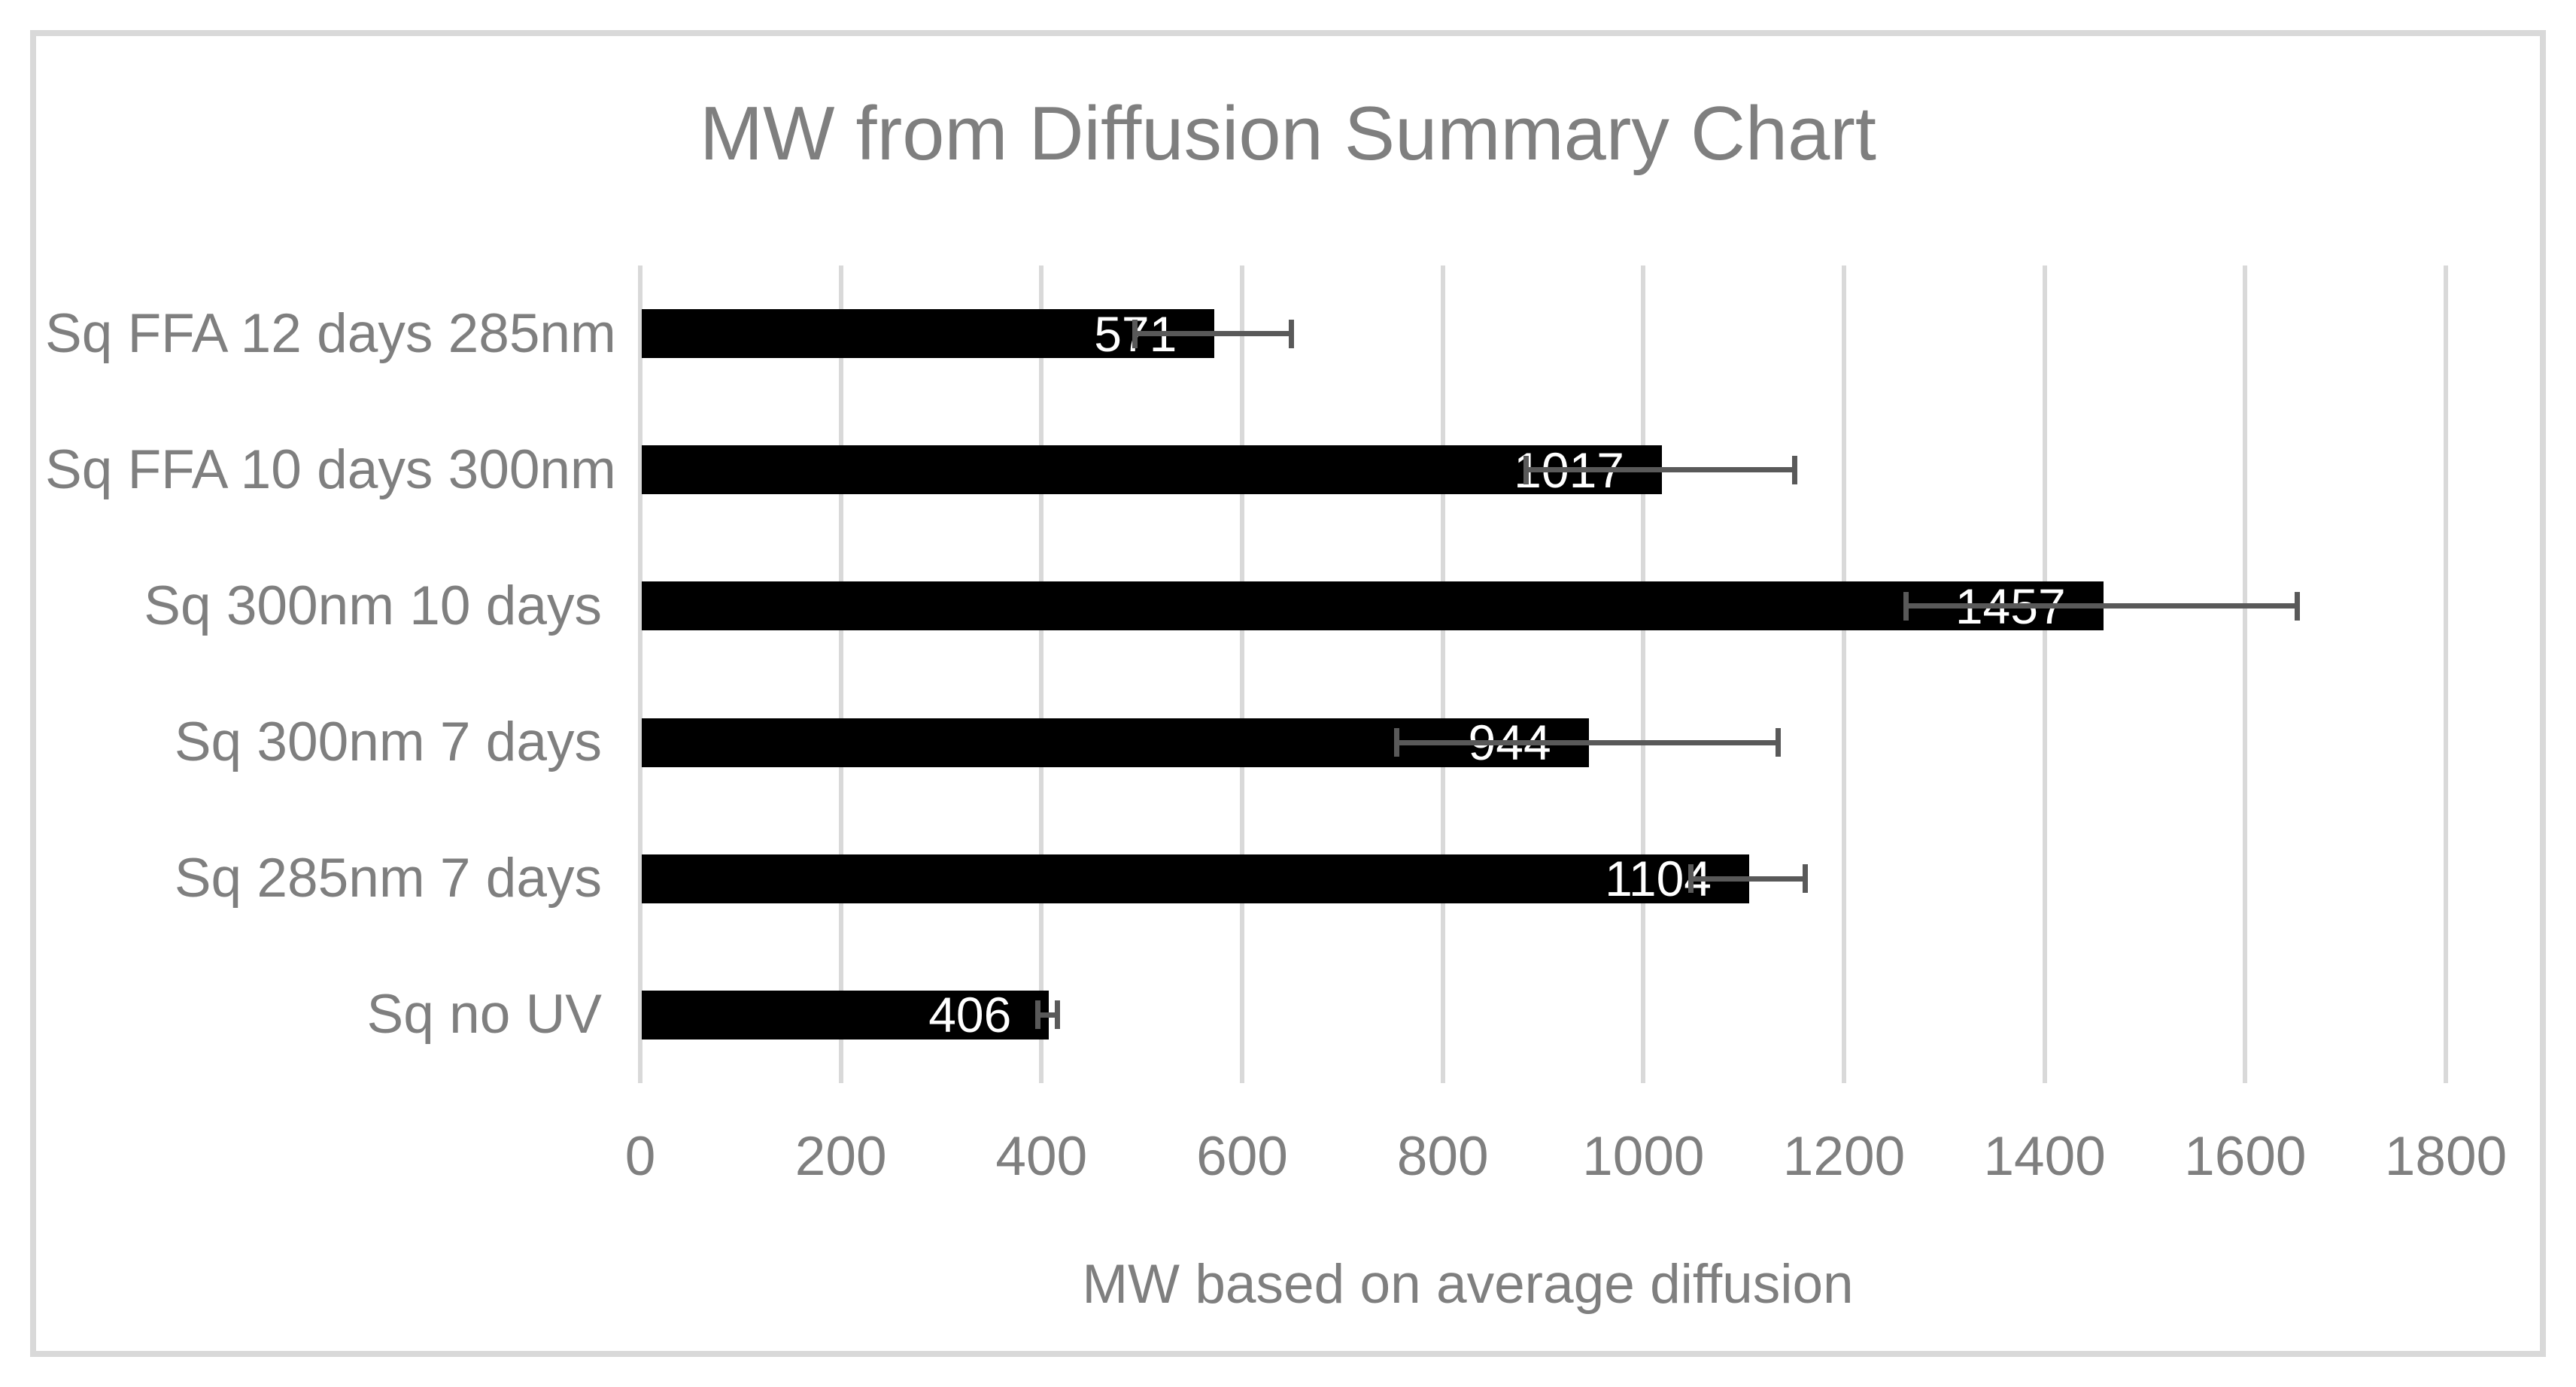  Describe the element at coordinates (388, 742) in the screenshot. I see `category-label: Sq 300nm 7 days` at that location.